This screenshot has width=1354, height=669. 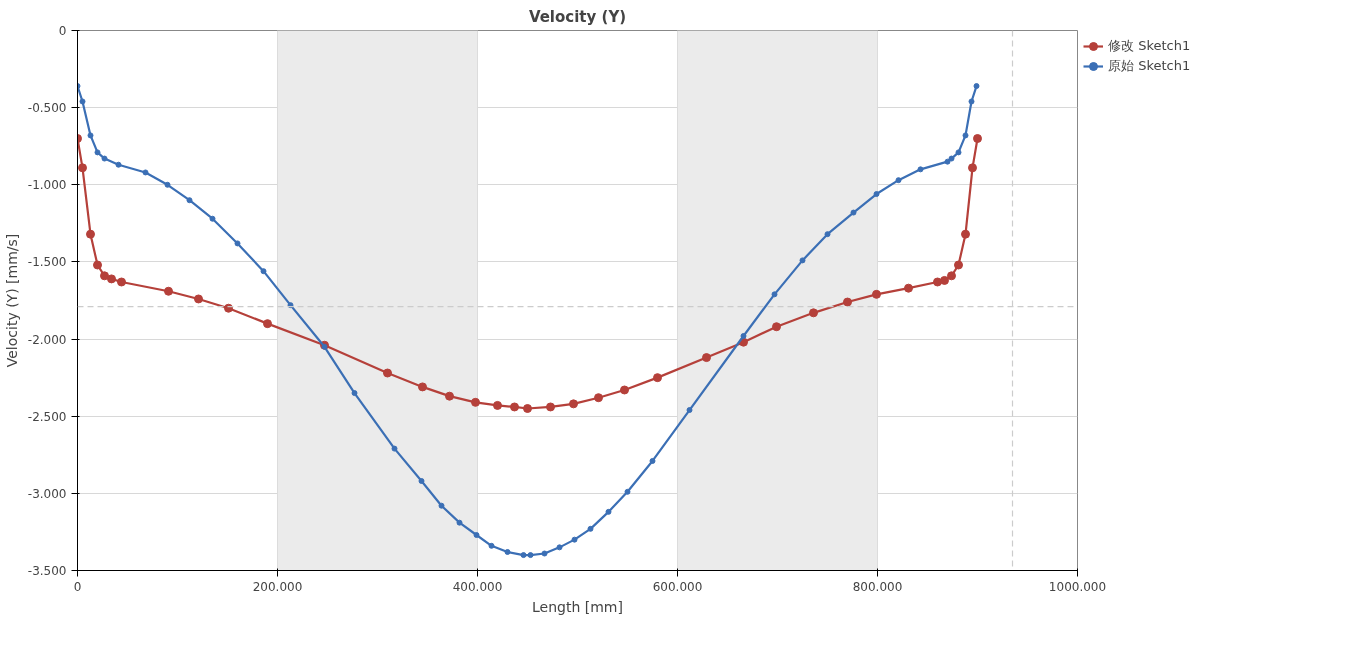 What do you see at coordinates (277, 586) in the screenshot?
I see `x-tick-label: 200.000` at bounding box center [277, 586].